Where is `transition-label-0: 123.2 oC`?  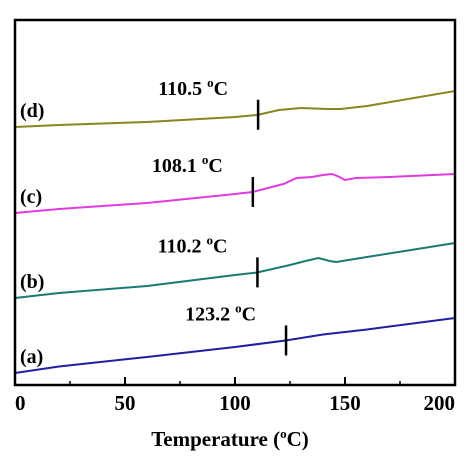 transition-label-0: 123.2 oC is located at coordinates (220, 312).